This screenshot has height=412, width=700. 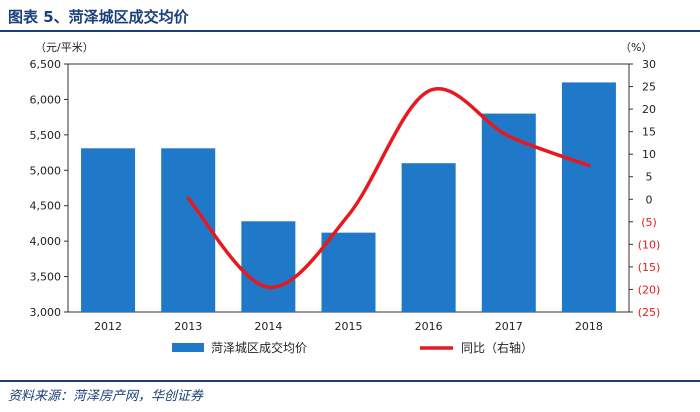 What do you see at coordinates (98, 17) in the screenshot?
I see `figure-title: 图表 5、菏泽城区成交均价` at bounding box center [98, 17].